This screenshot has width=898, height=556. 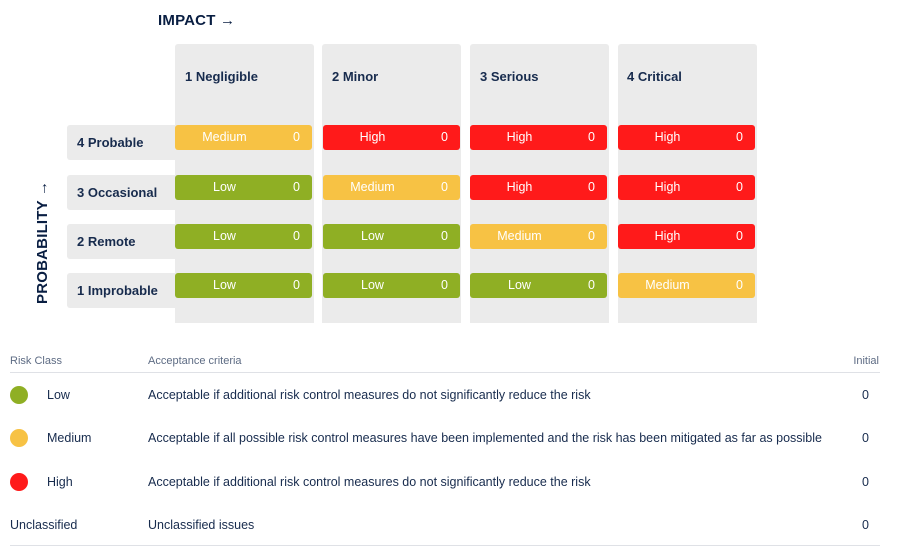 What do you see at coordinates (69, 438) in the screenshot?
I see `risk-class-medium: Medium` at bounding box center [69, 438].